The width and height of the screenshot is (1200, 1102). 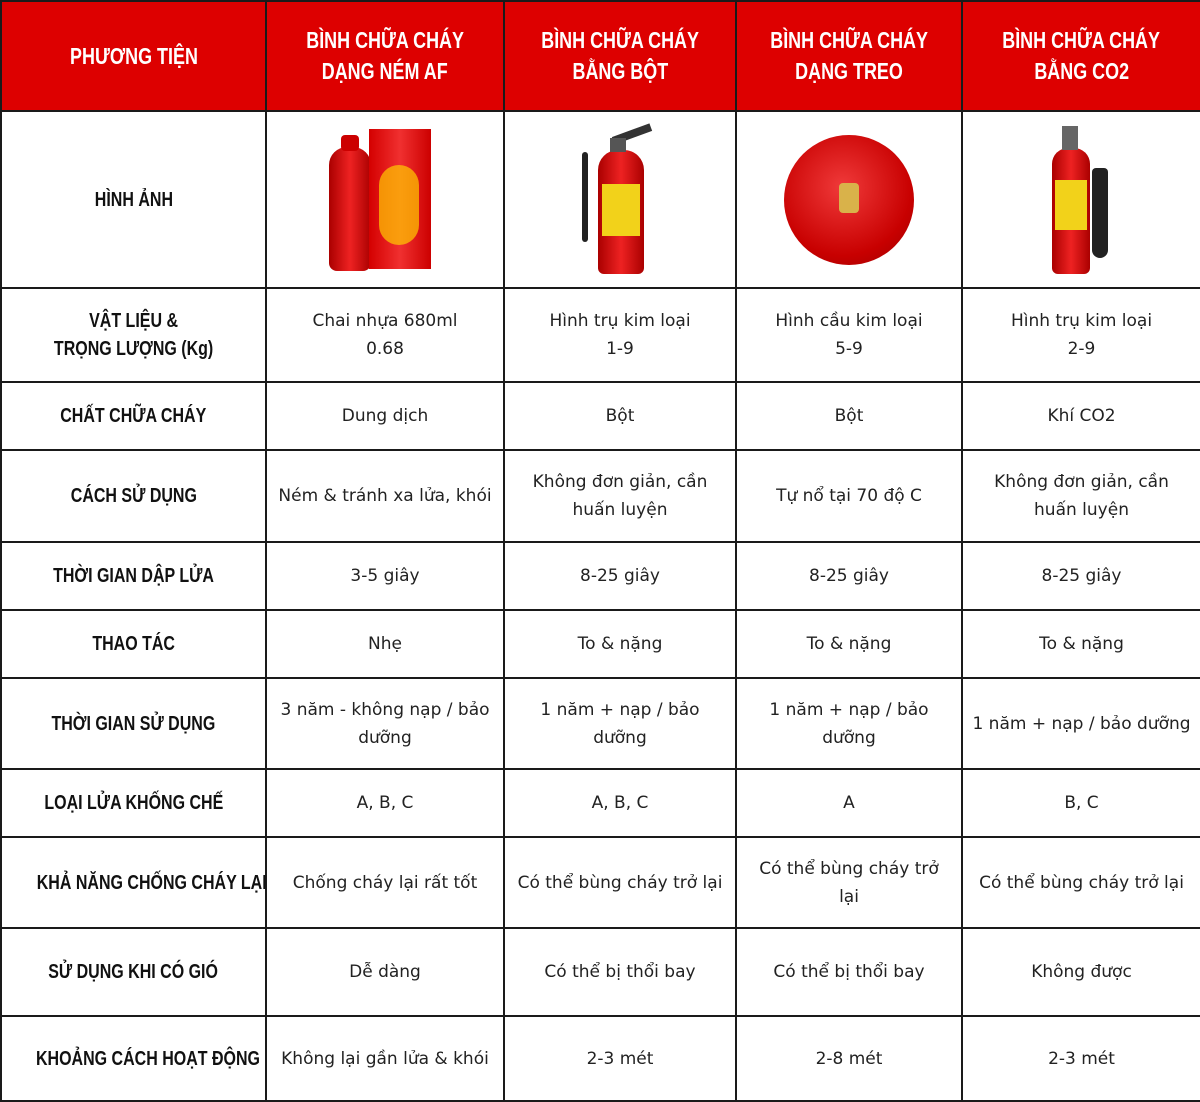 What do you see at coordinates (385, 416) in the screenshot?
I see `table-cell: Dung dịch` at bounding box center [385, 416].